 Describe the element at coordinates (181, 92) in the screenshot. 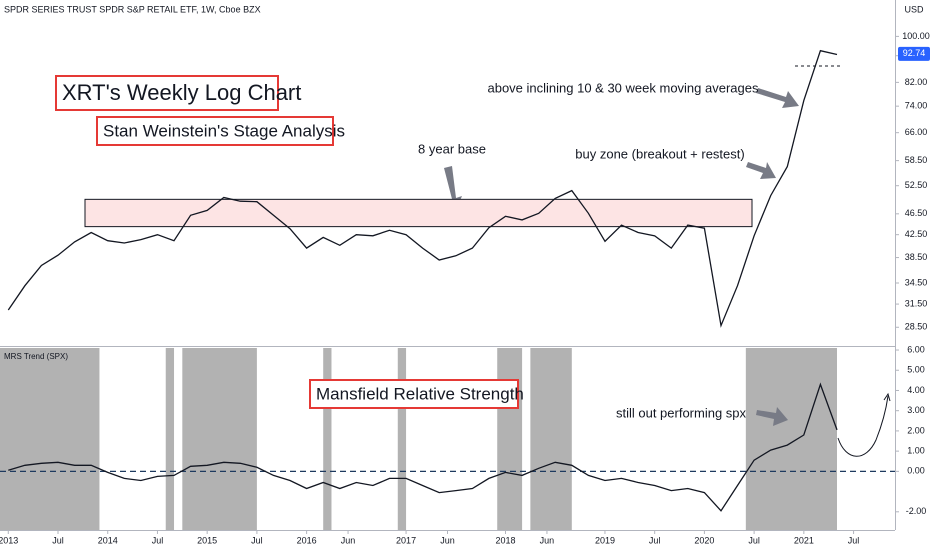

I see `annotation: XRT's Weekly Log Chart` at that location.